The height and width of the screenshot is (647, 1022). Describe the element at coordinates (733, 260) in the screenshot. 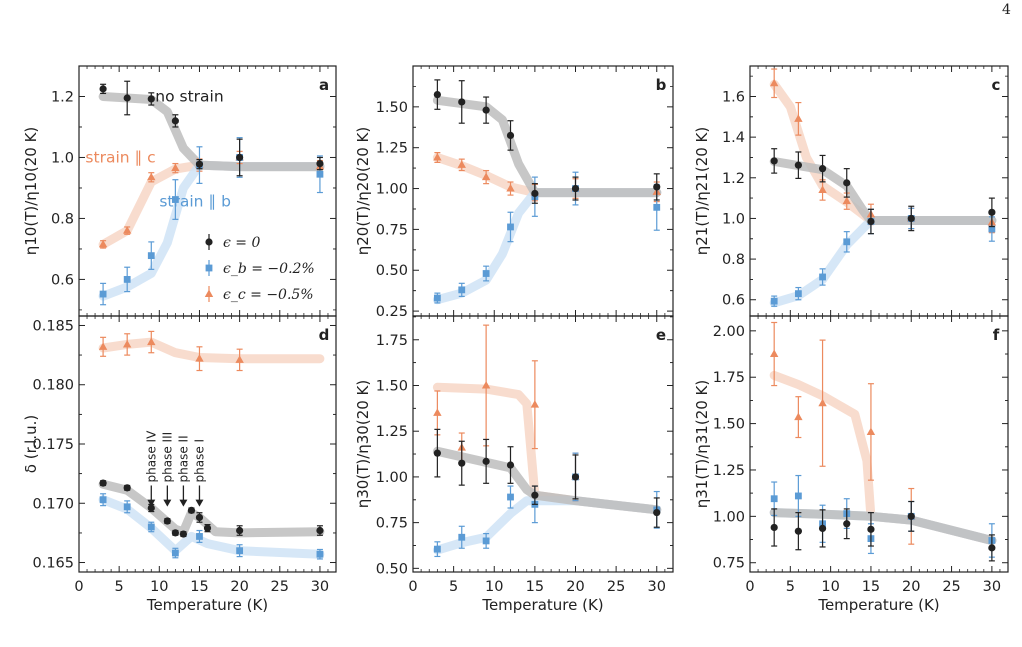

I see `y-tick-label: 0.8` at that location.